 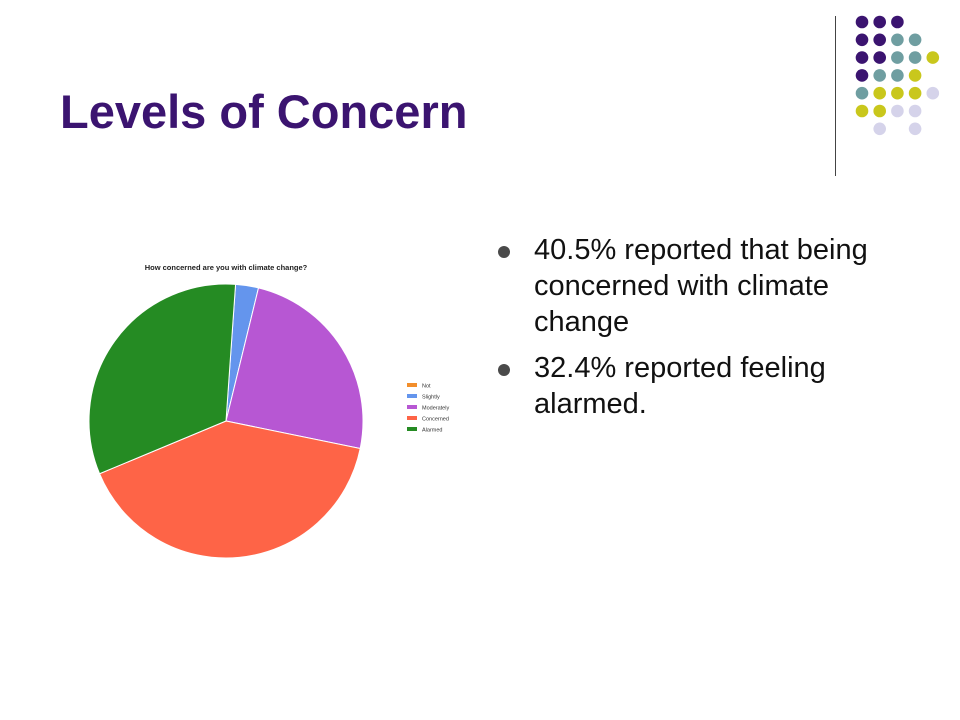 I want to click on divider-line, so click(x=835, y=96).